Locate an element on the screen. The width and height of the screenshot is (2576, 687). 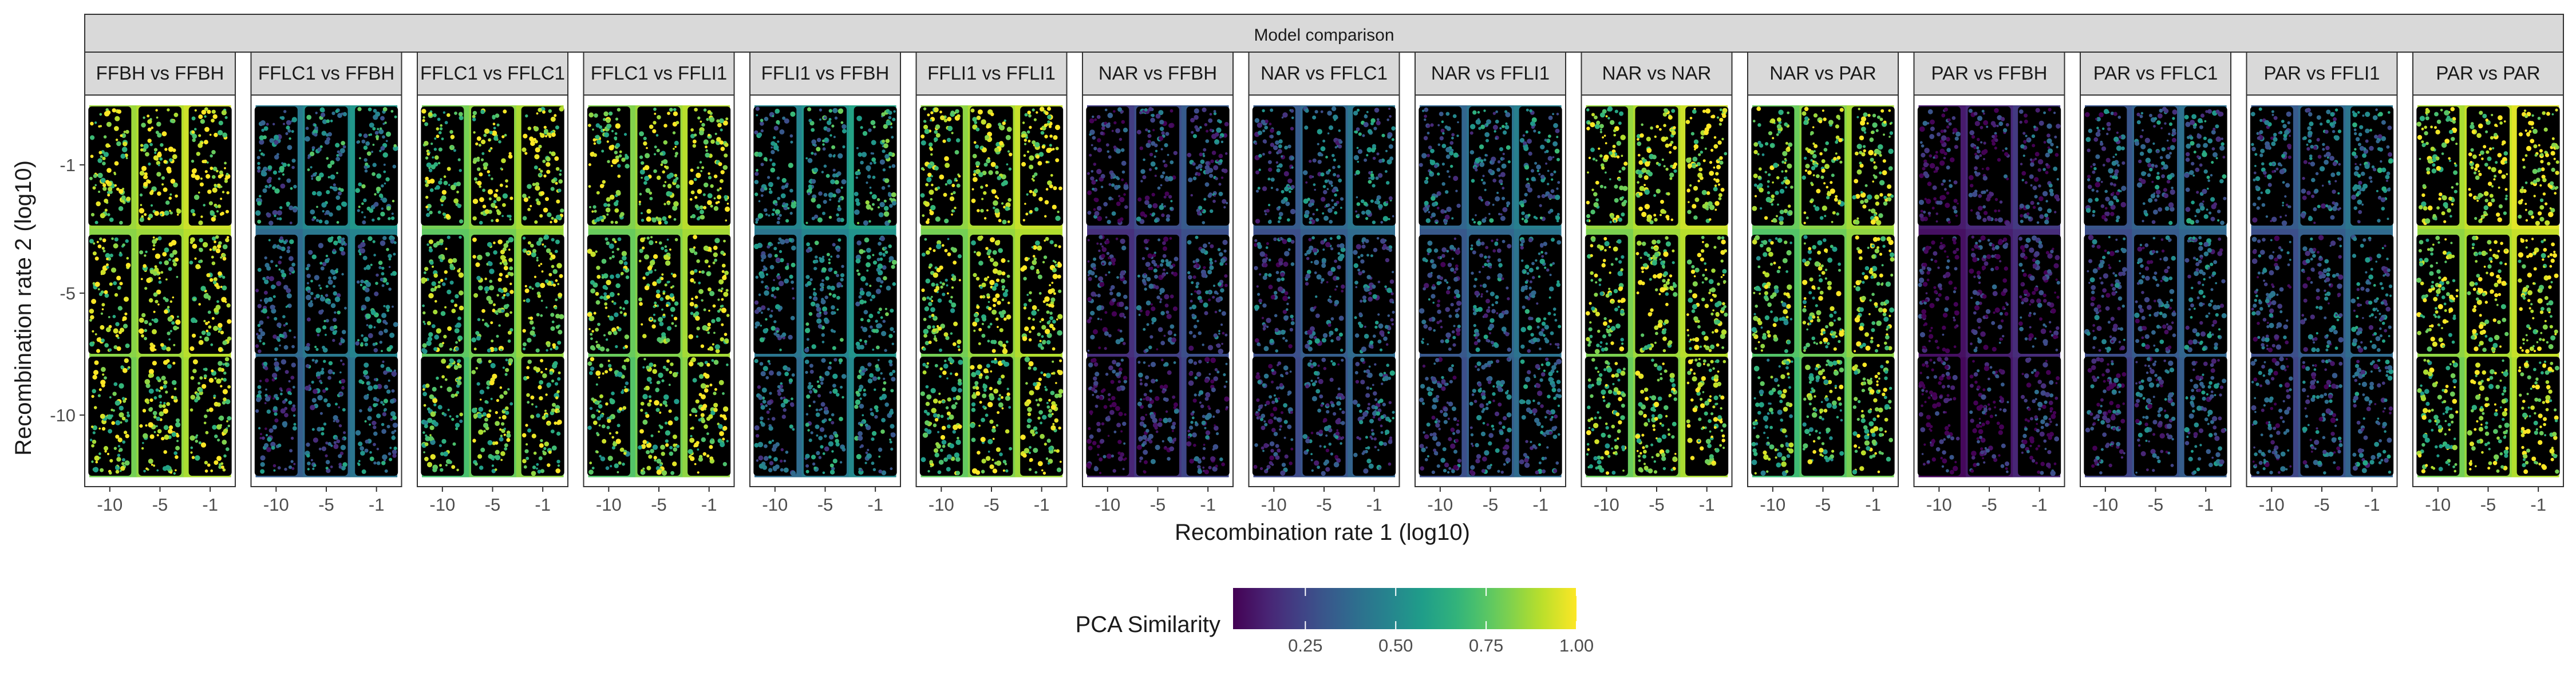
facet-label: PAR vs FFLI1 is located at coordinates (2322, 73).